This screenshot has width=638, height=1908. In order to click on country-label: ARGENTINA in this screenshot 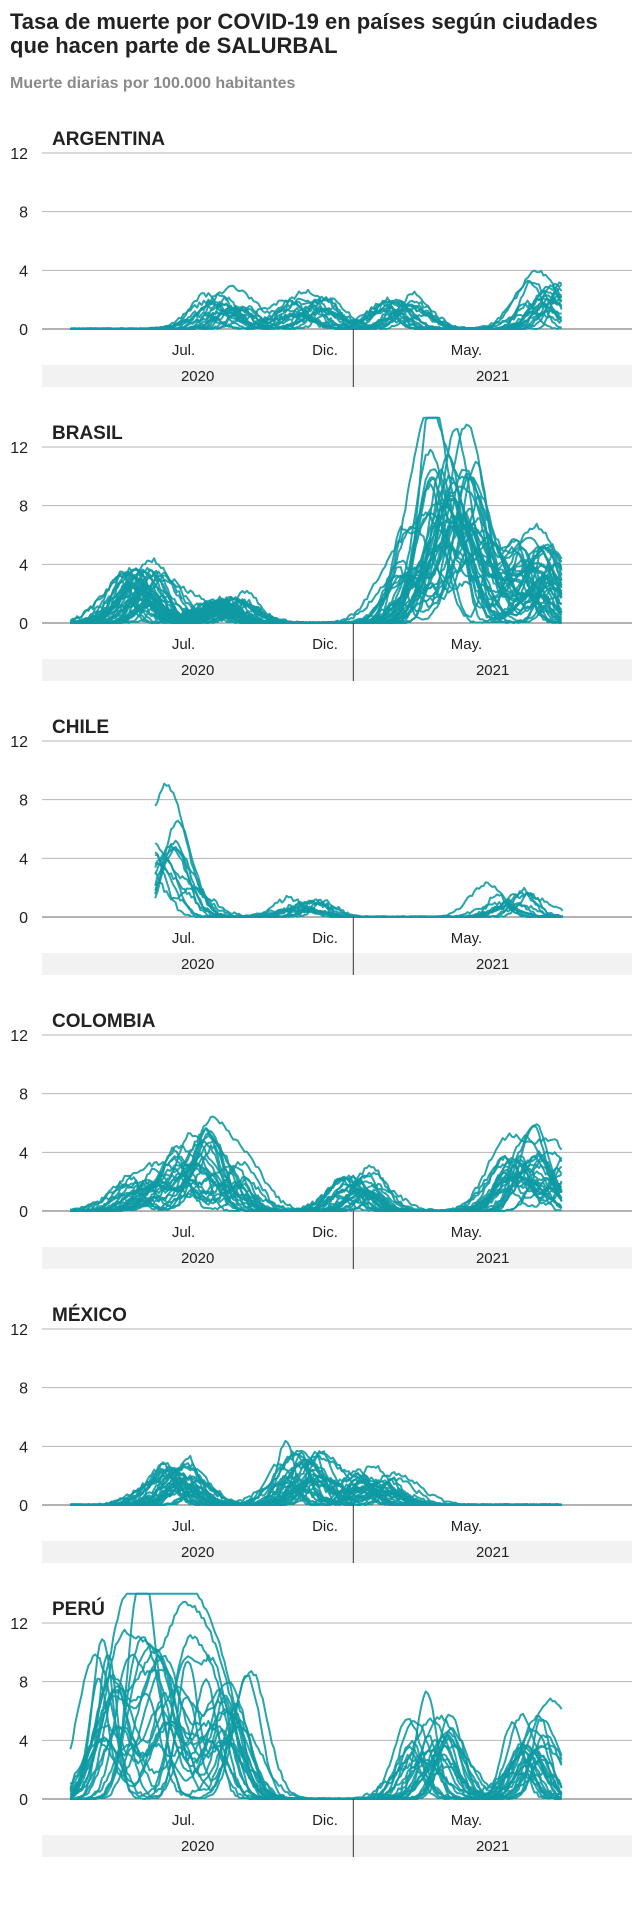, I will do `click(108, 139)`.